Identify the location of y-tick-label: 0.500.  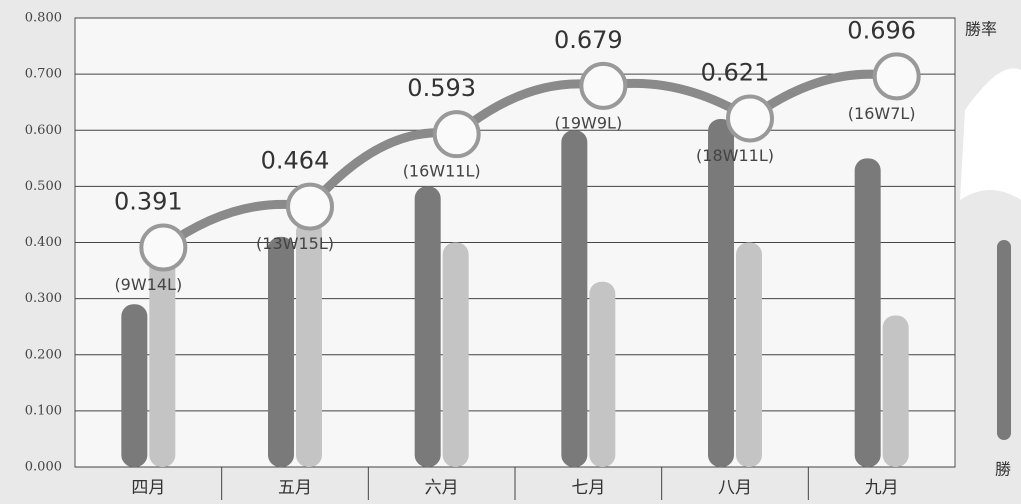
(43, 186).